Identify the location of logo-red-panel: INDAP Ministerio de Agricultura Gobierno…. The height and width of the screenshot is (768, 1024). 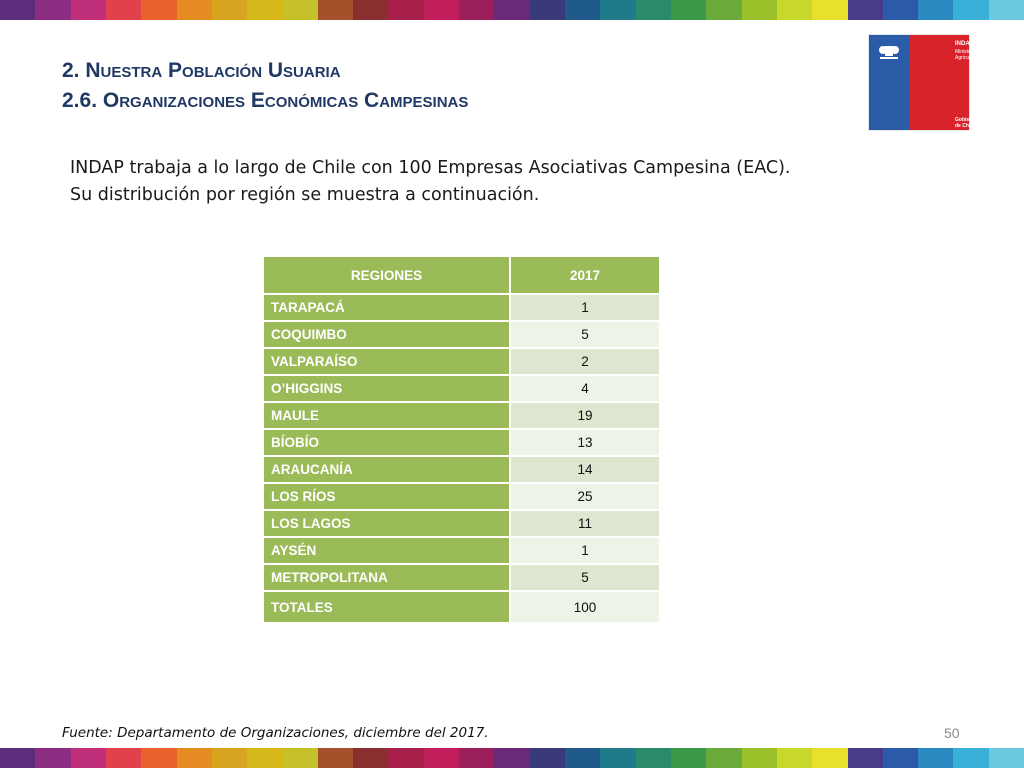
(946, 82).